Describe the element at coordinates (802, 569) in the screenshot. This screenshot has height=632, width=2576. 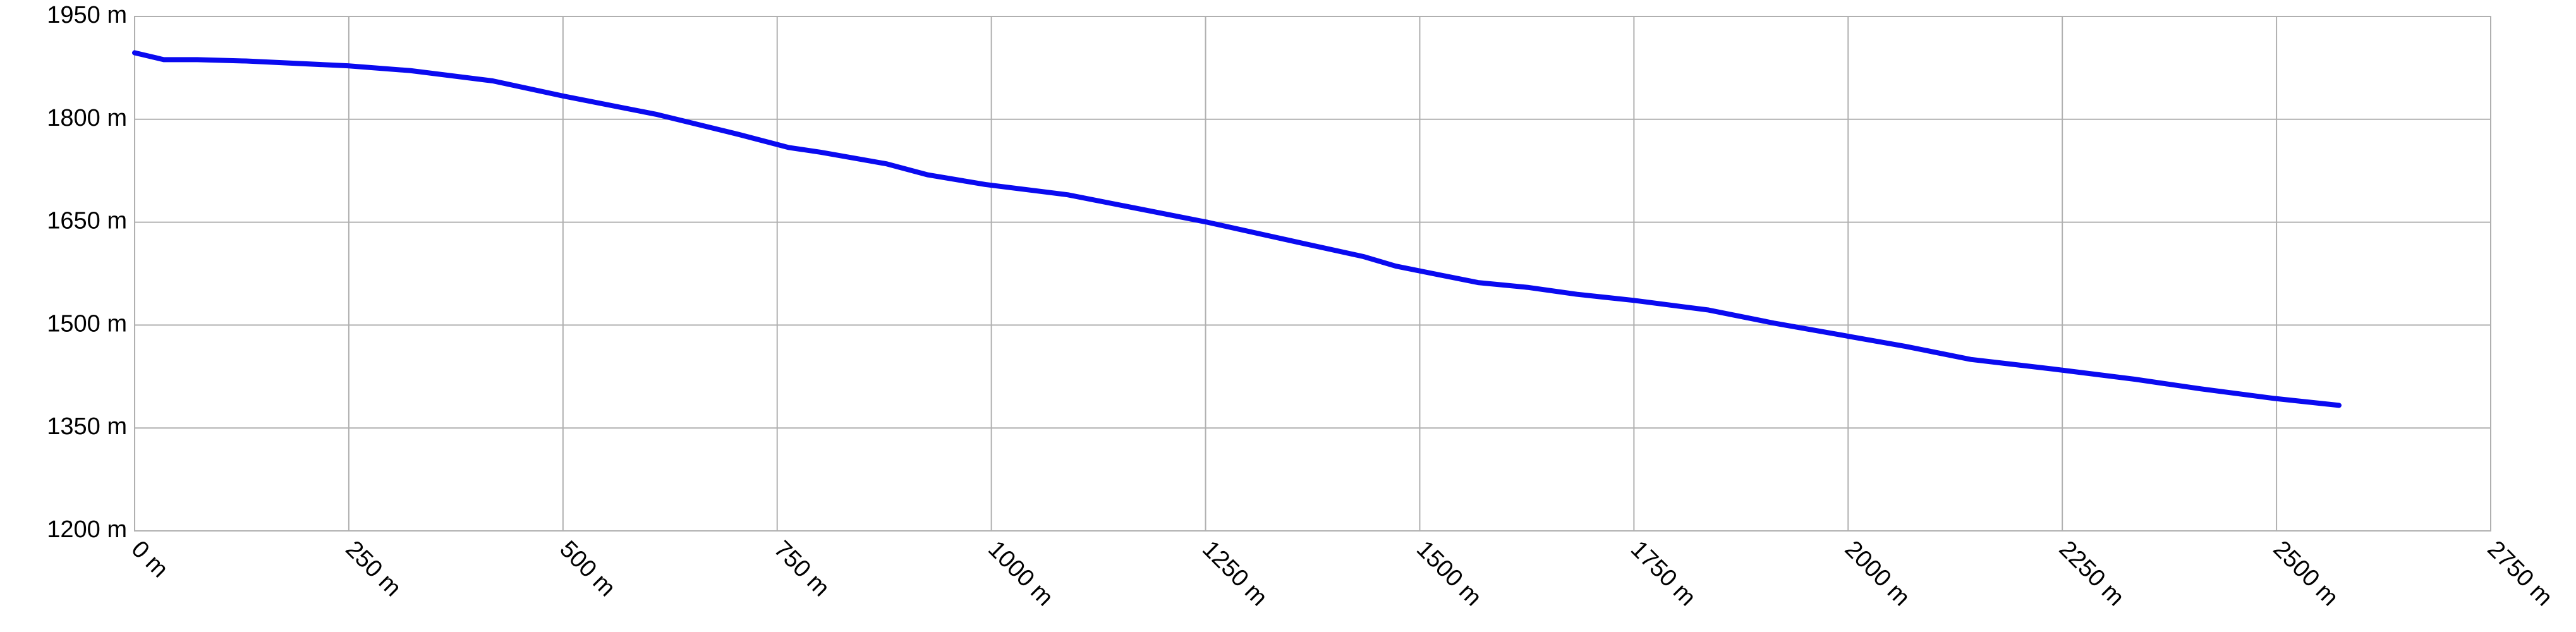
I see `x-tick-label: 750 m` at that location.